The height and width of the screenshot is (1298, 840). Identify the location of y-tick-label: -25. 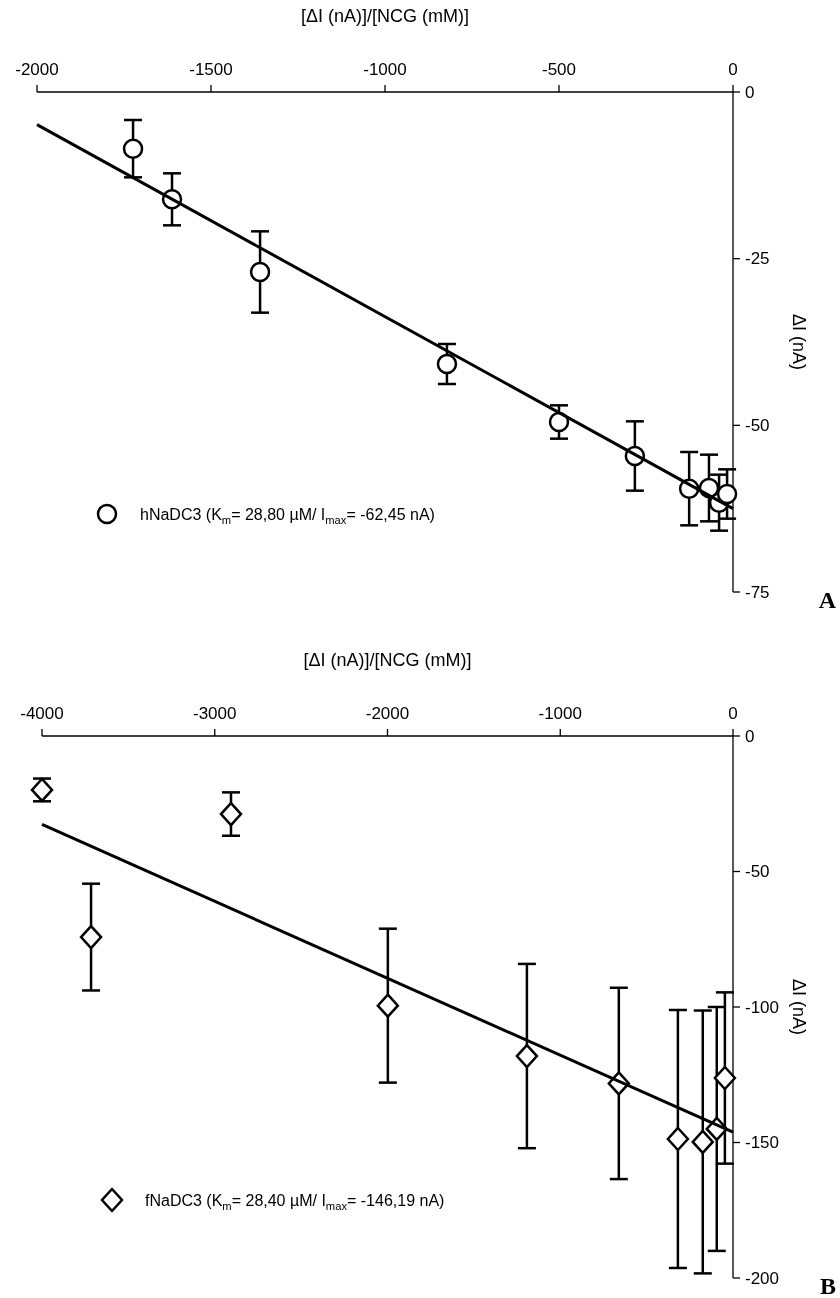
(757, 259).